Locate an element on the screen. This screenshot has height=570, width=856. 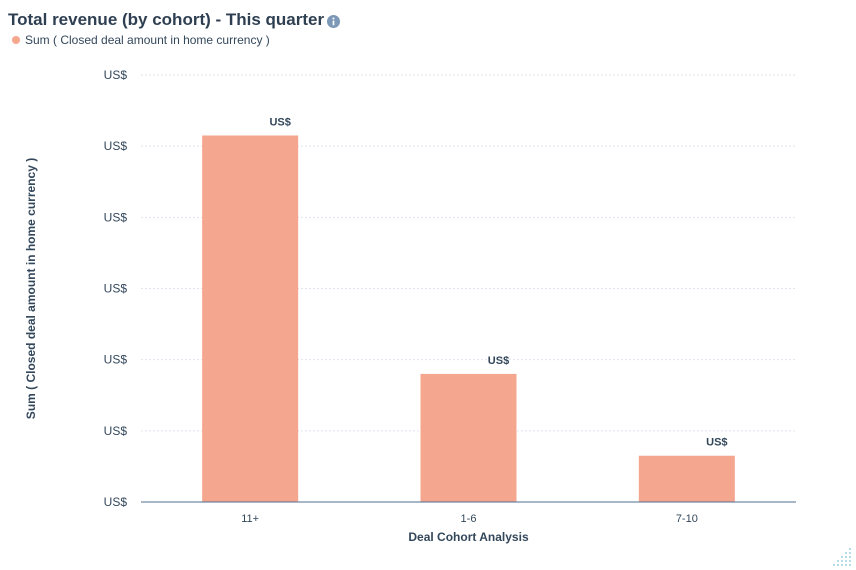
chart-header: Total revenue (by cohort) - This quarter is located at coordinates (174, 20).